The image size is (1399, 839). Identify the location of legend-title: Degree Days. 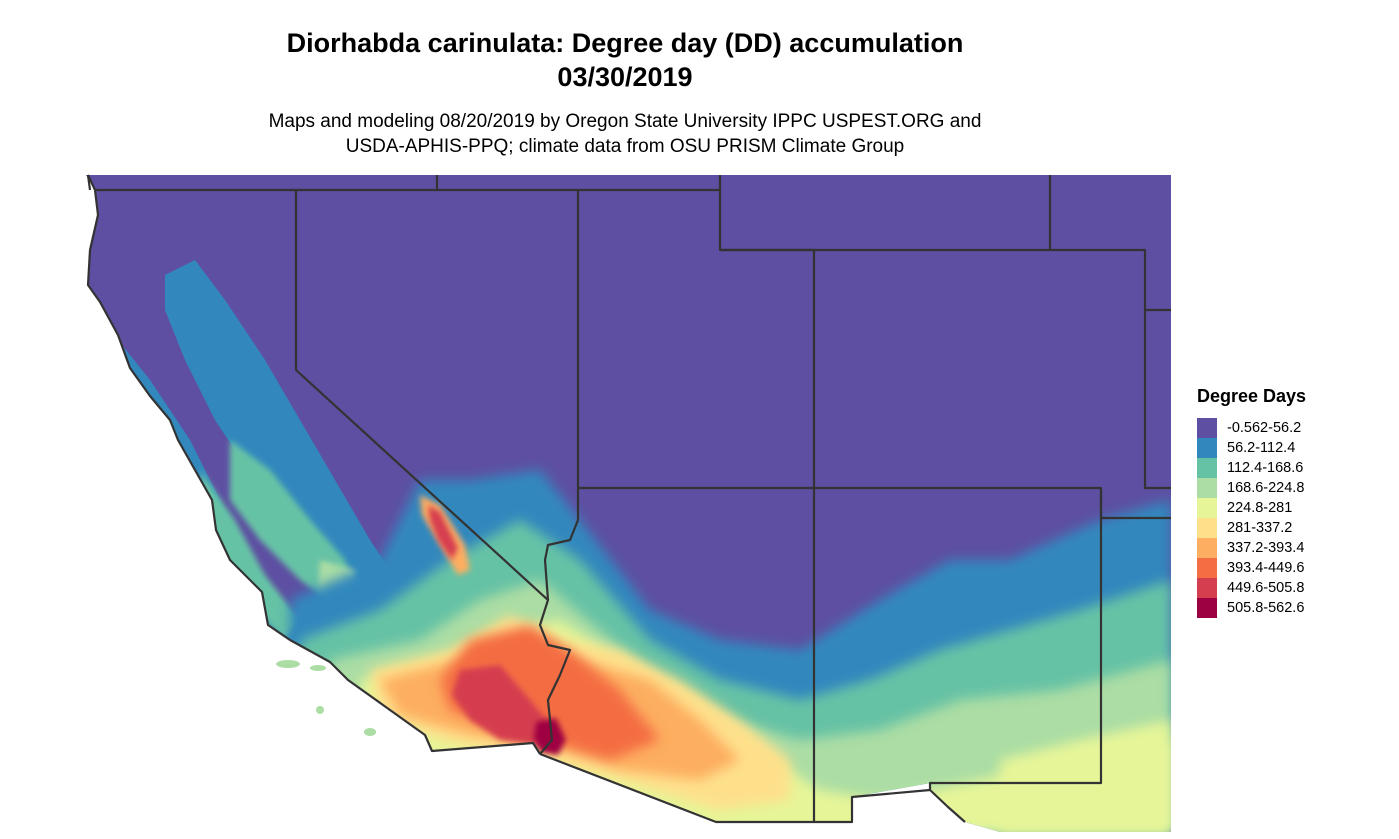
(1252, 396).